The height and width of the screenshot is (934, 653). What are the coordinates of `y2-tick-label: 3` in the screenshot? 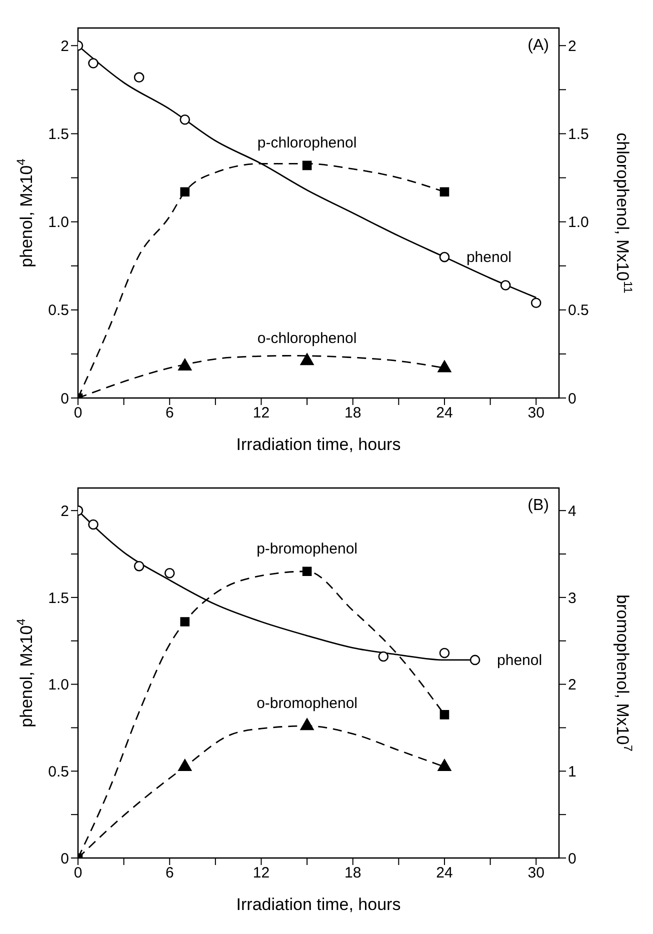 It's located at (572, 598).